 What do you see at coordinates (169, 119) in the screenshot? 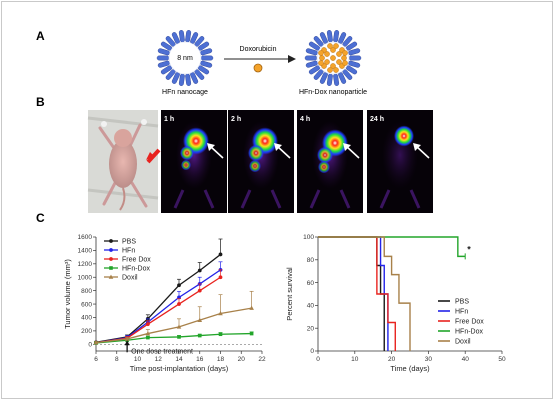
I see `time-label: 1 h` at bounding box center [169, 119].